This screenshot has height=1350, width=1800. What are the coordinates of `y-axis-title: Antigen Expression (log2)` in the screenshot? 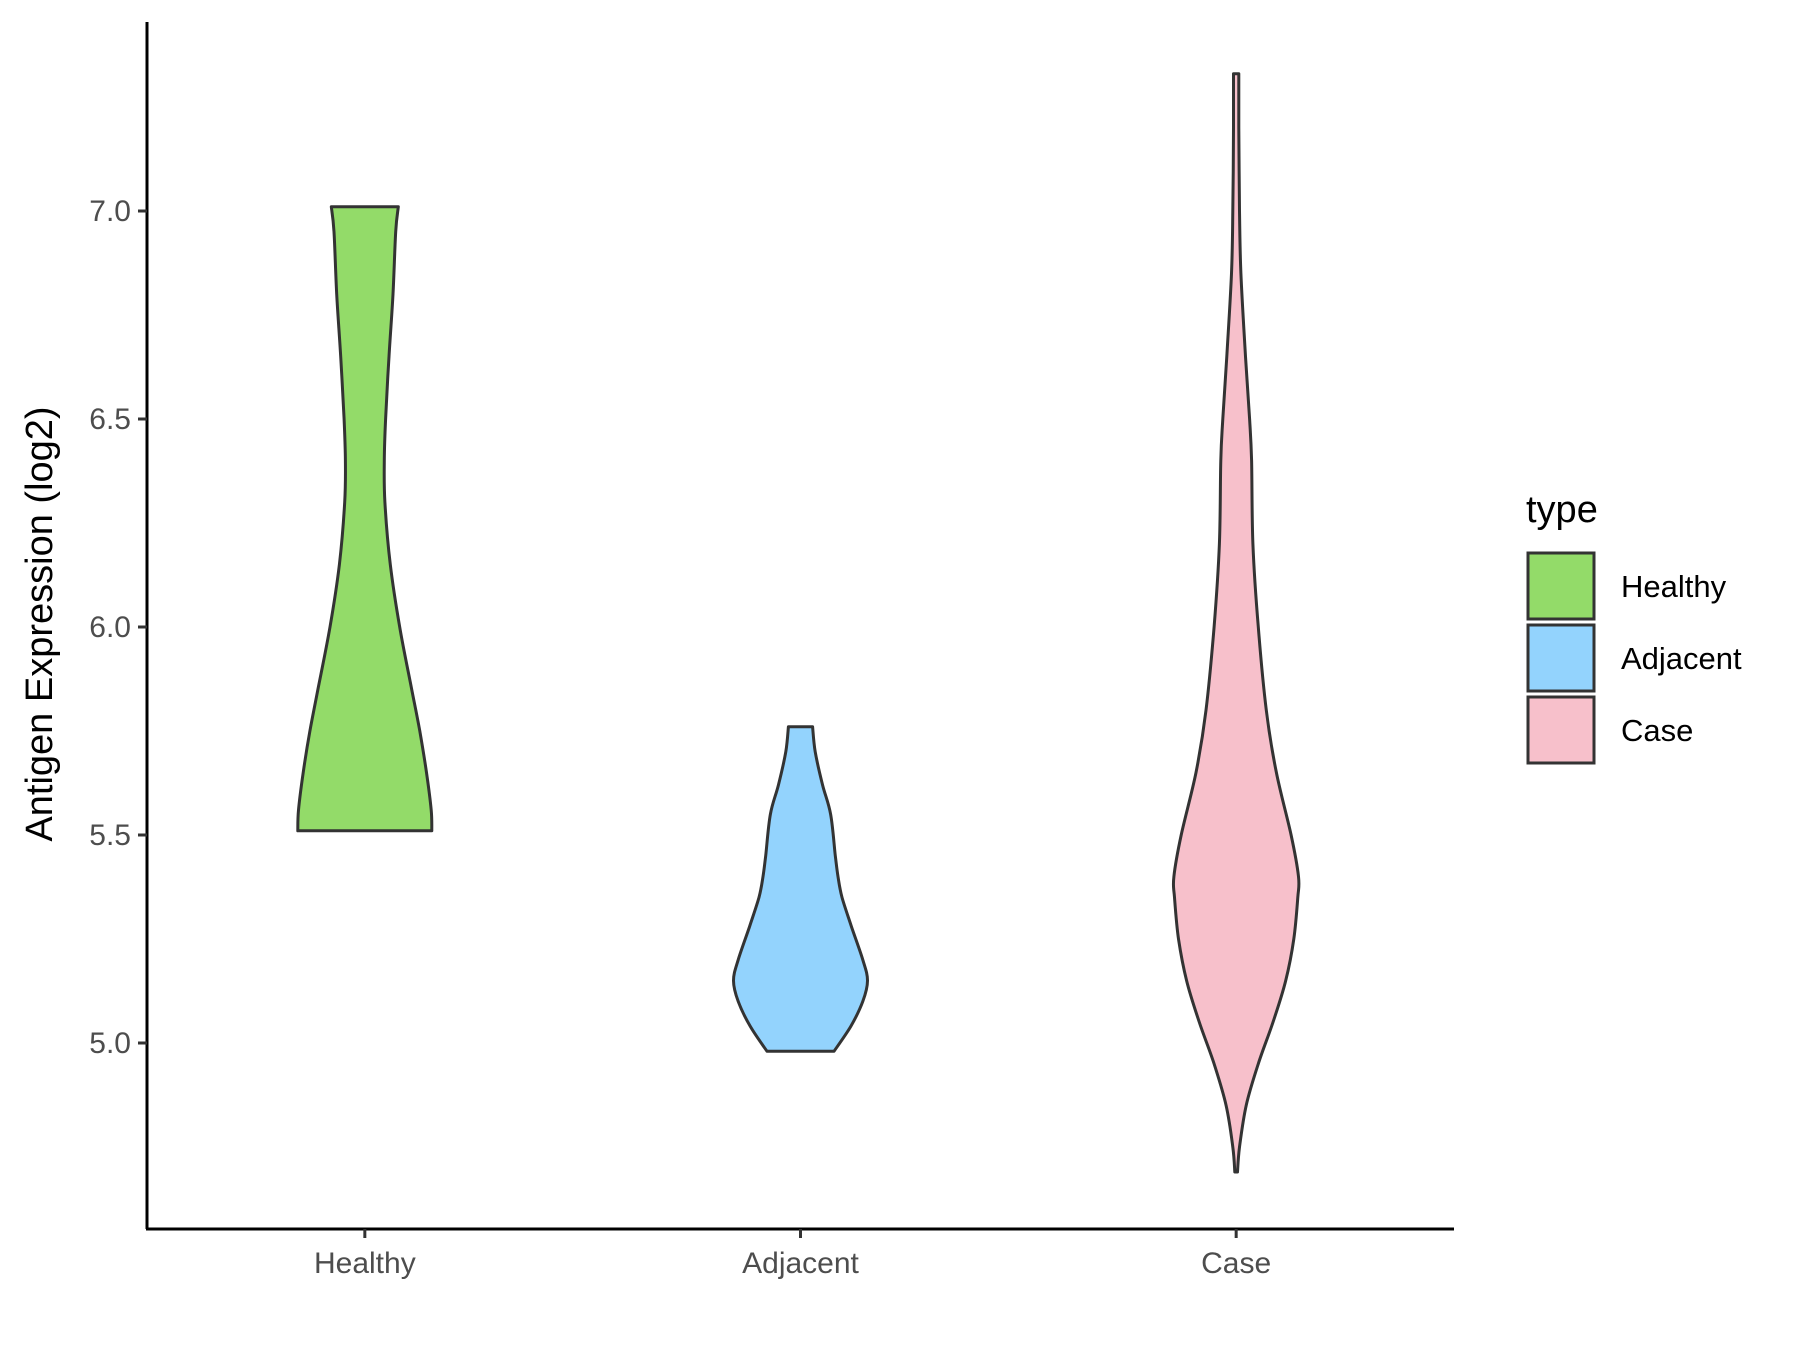 It's located at (40, 623).